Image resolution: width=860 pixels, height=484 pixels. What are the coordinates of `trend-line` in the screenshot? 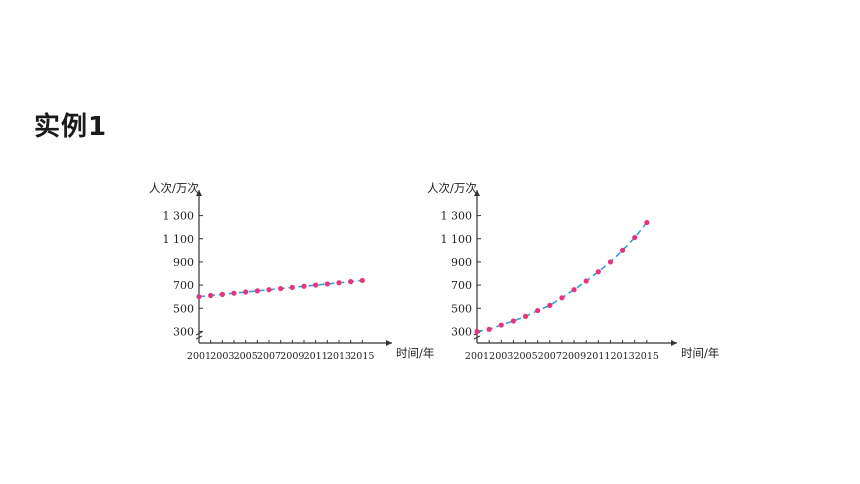 It's located at (562, 277).